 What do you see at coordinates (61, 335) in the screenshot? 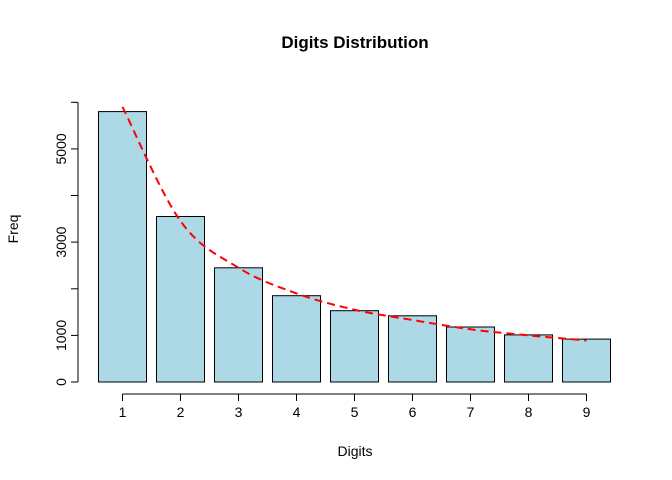
I see `y-tick-label-1000: 1000` at bounding box center [61, 335].